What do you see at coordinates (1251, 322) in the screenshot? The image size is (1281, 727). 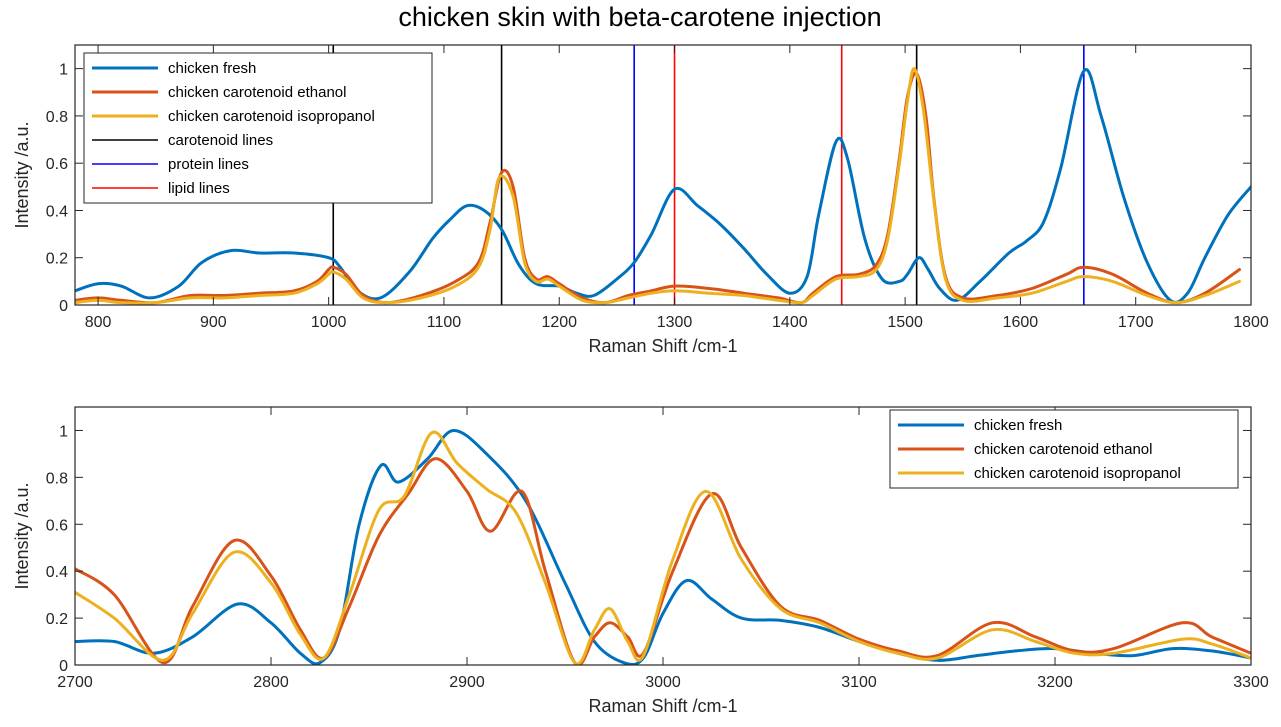 I see `x-tick-label: 1800` at bounding box center [1251, 322].